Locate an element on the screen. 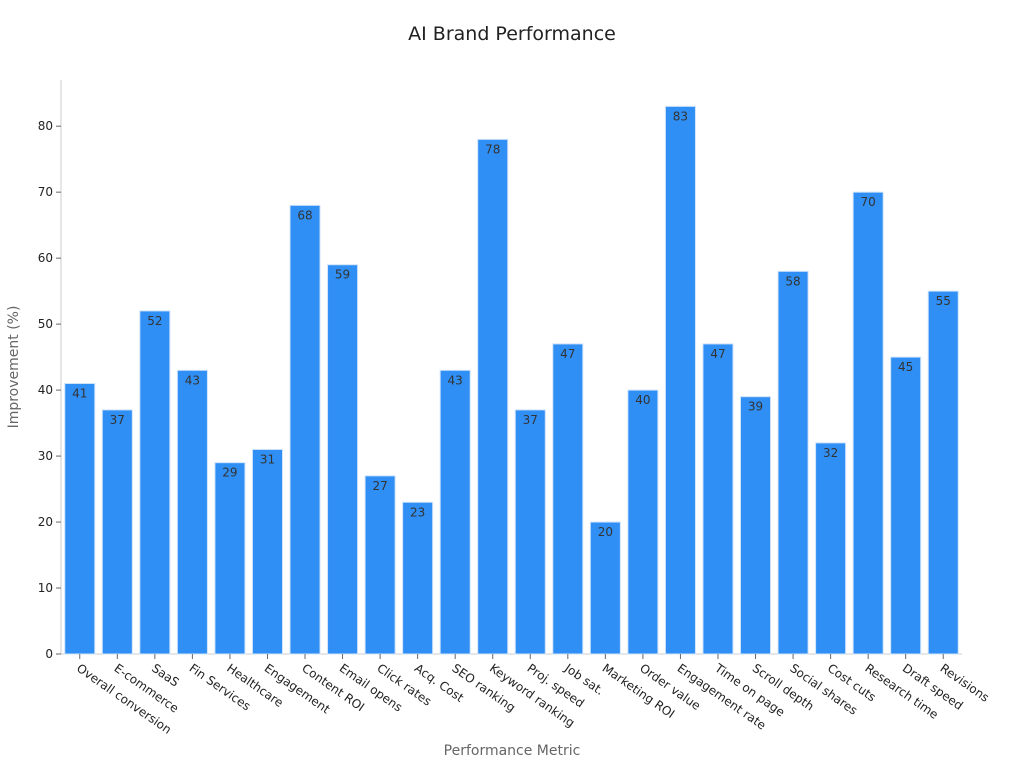 The height and width of the screenshot is (768, 1024). bar-value-label: 45 is located at coordinates (905, 367).